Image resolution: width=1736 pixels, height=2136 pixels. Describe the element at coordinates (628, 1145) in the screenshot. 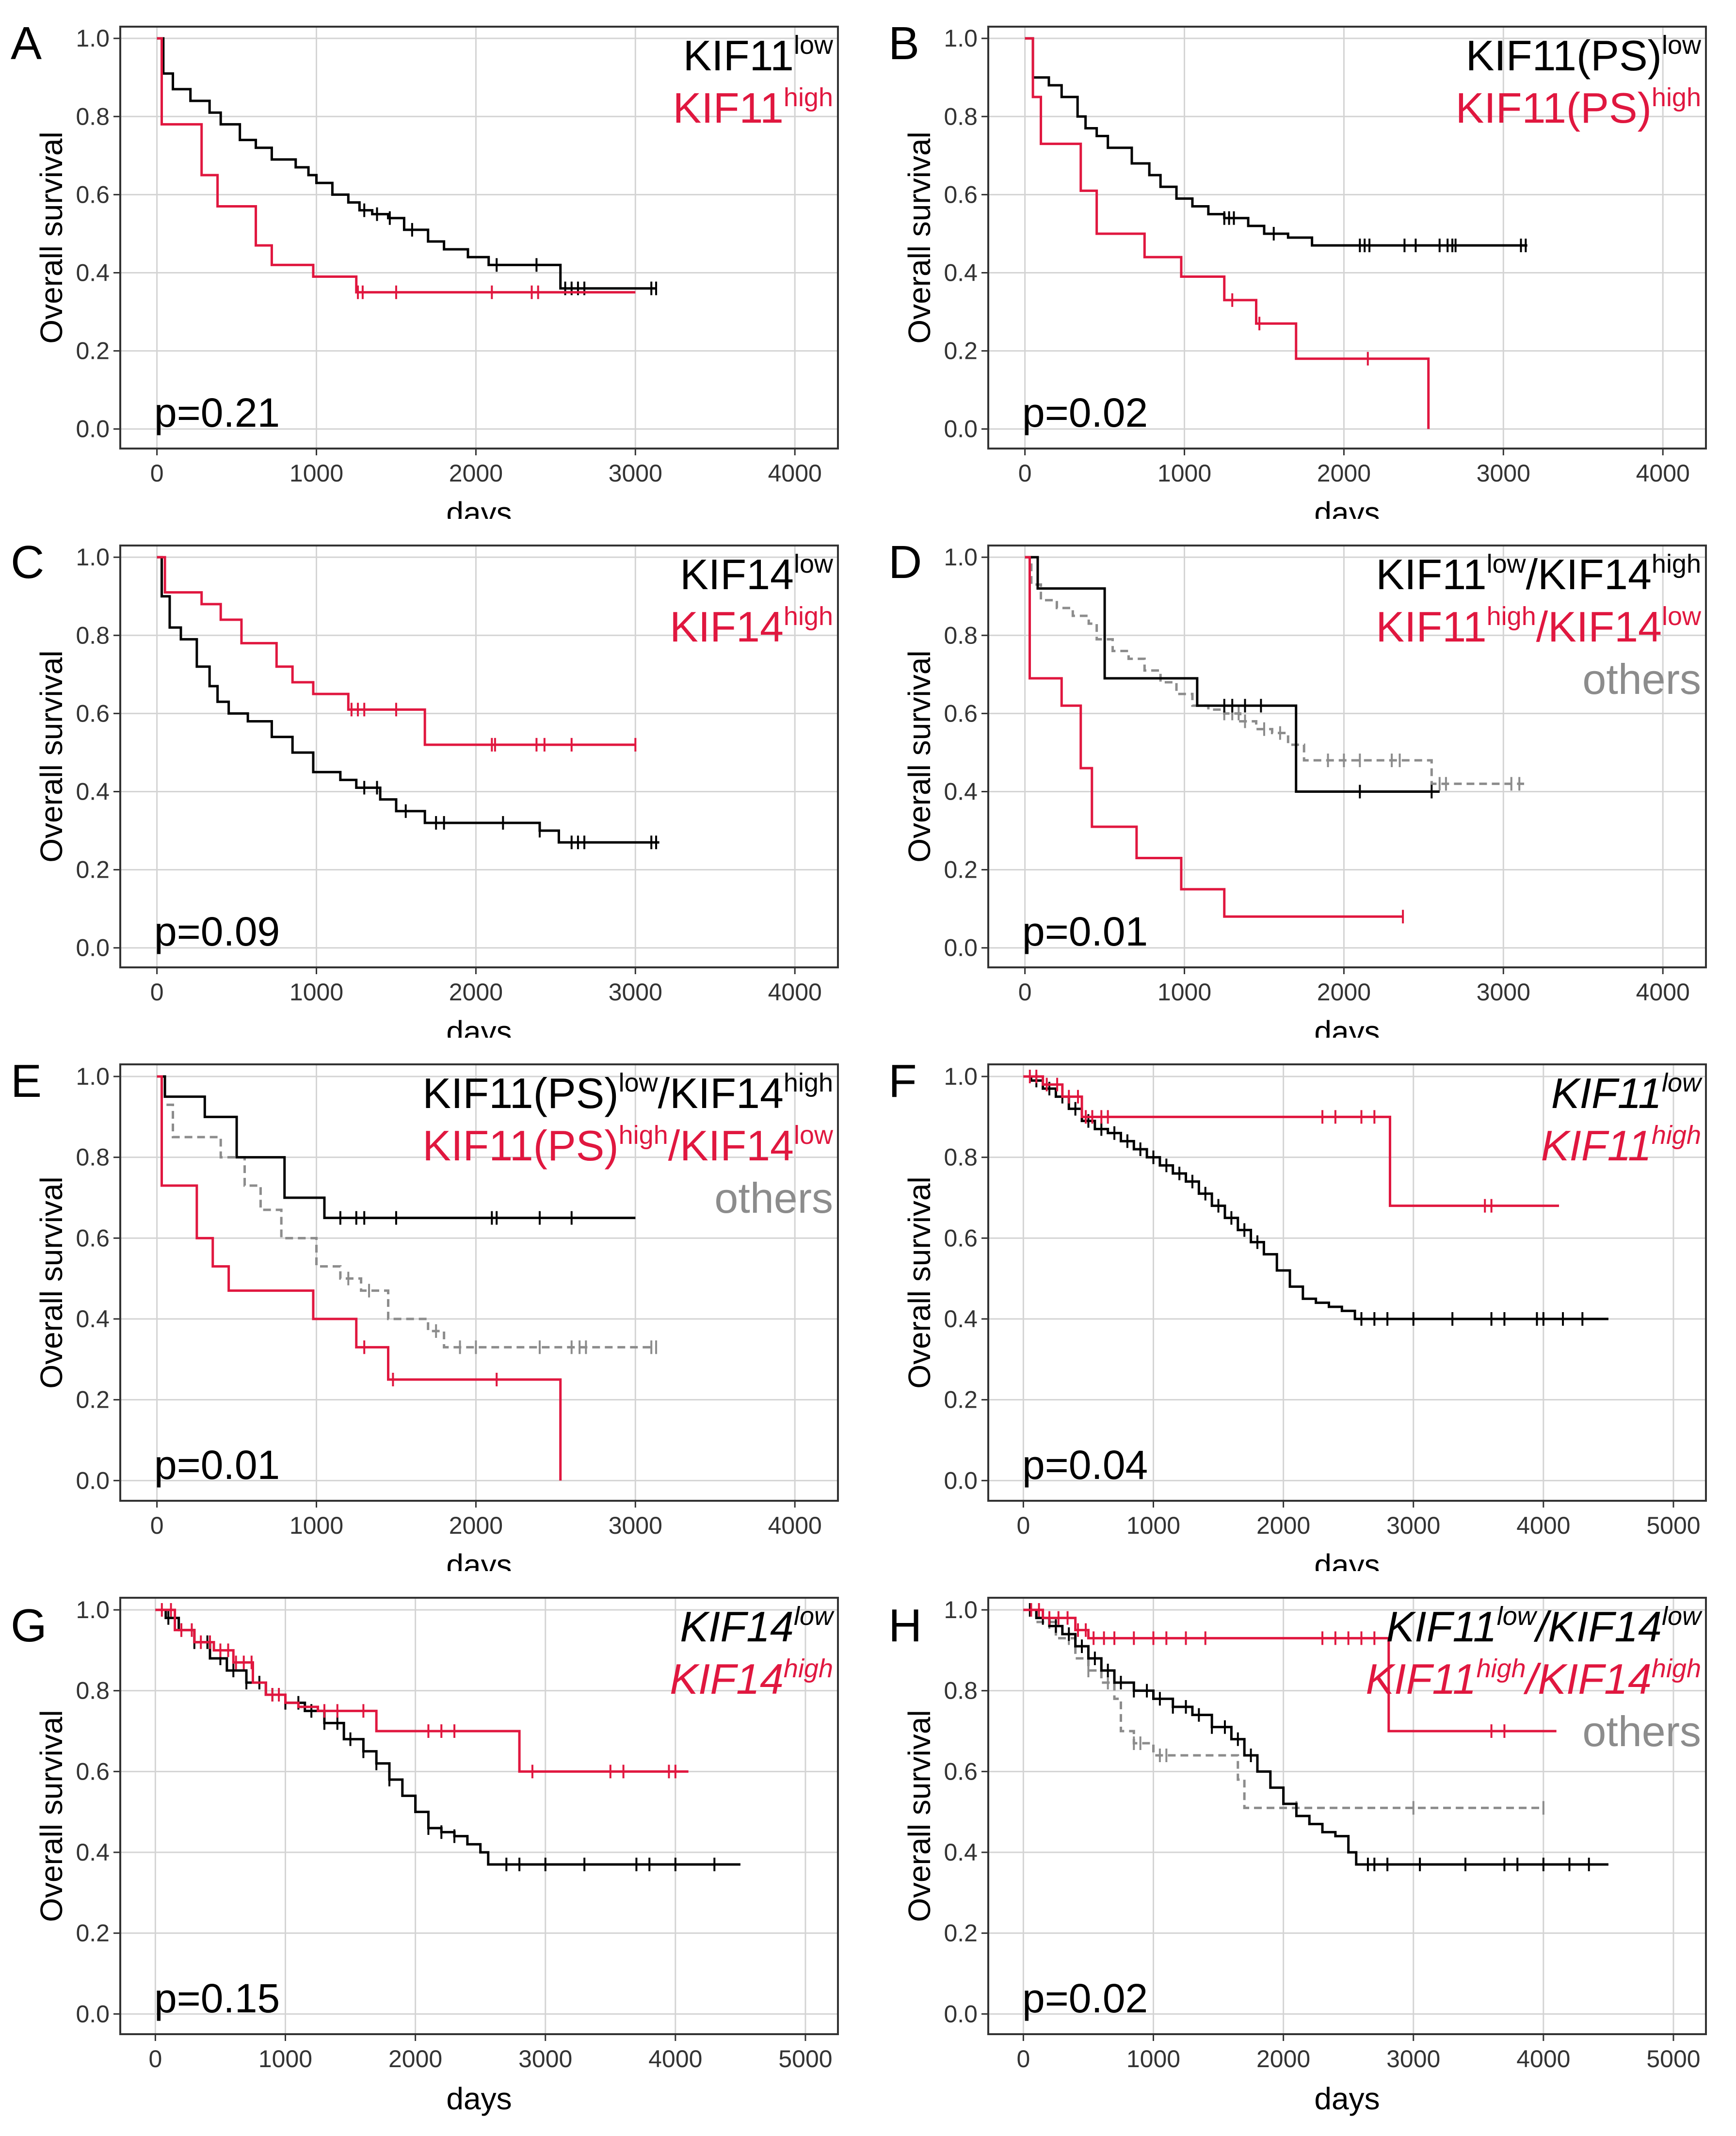

I see `legend-entry: KIF11(PS)high/KIF14low` at that location.